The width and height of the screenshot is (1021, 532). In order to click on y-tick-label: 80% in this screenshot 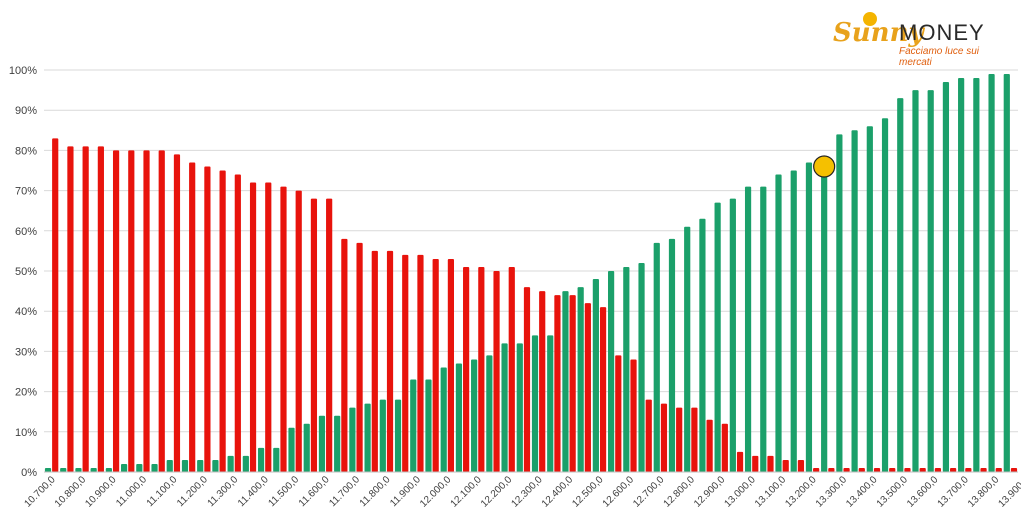, I will do `click(26, 151)`.